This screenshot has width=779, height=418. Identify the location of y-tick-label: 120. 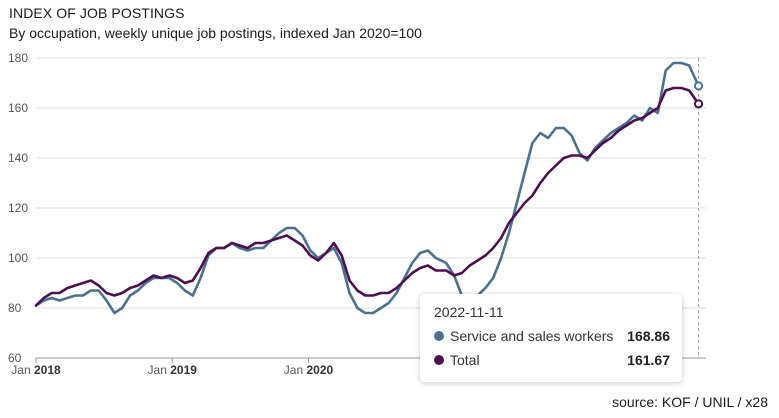
(18, 208).